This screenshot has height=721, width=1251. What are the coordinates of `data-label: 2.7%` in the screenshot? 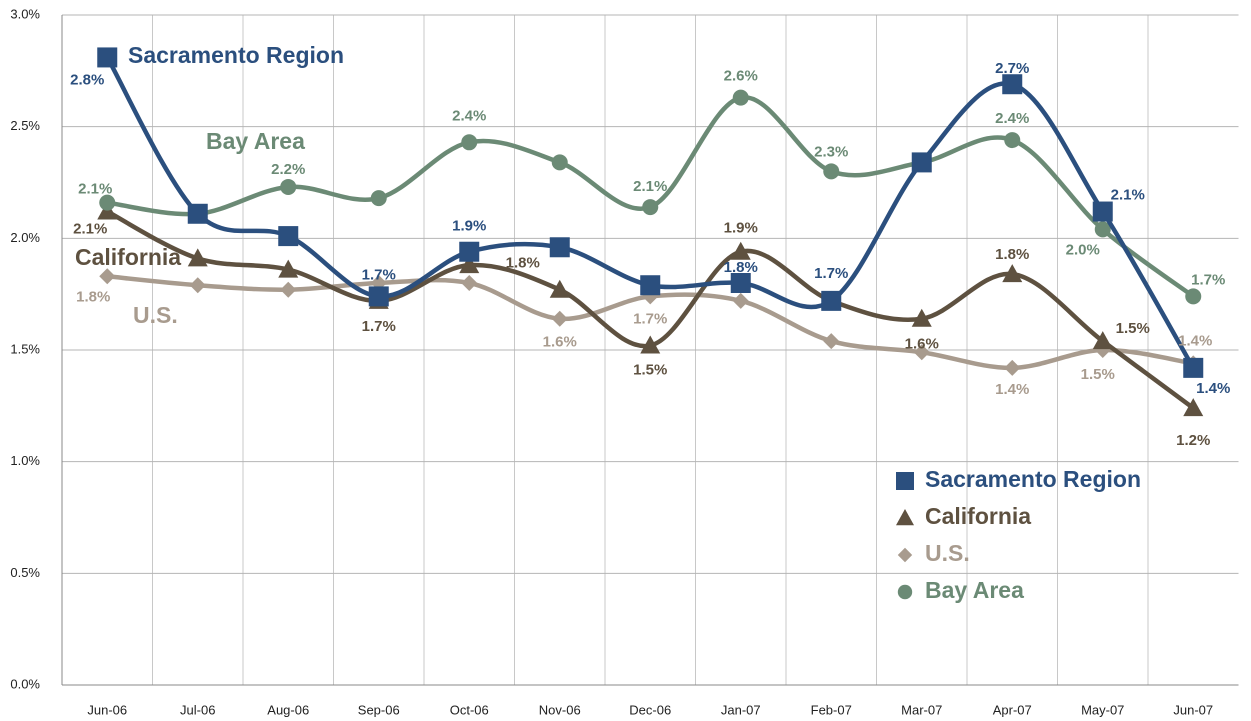 It's located at (1012, 68).